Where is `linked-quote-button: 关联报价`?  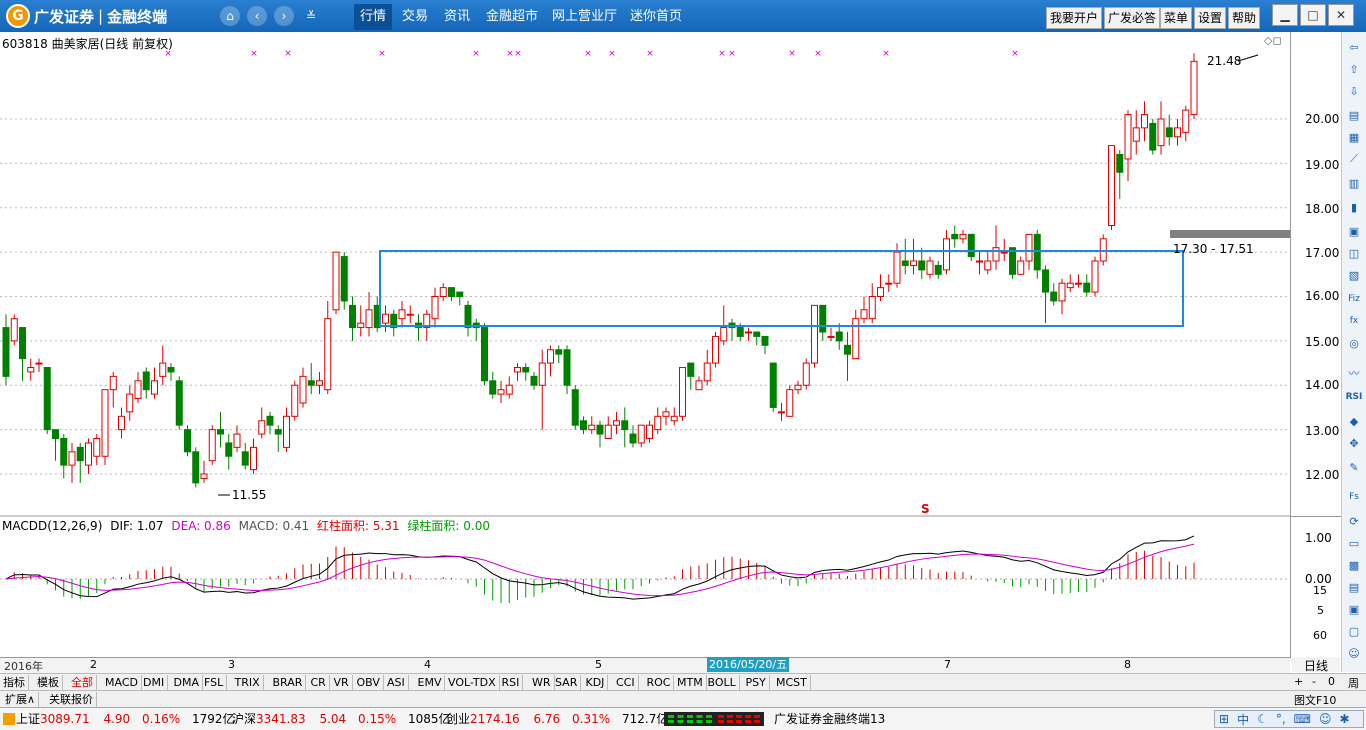 linked-quote-button: 关联报价 is located at coordinates (71, 699).